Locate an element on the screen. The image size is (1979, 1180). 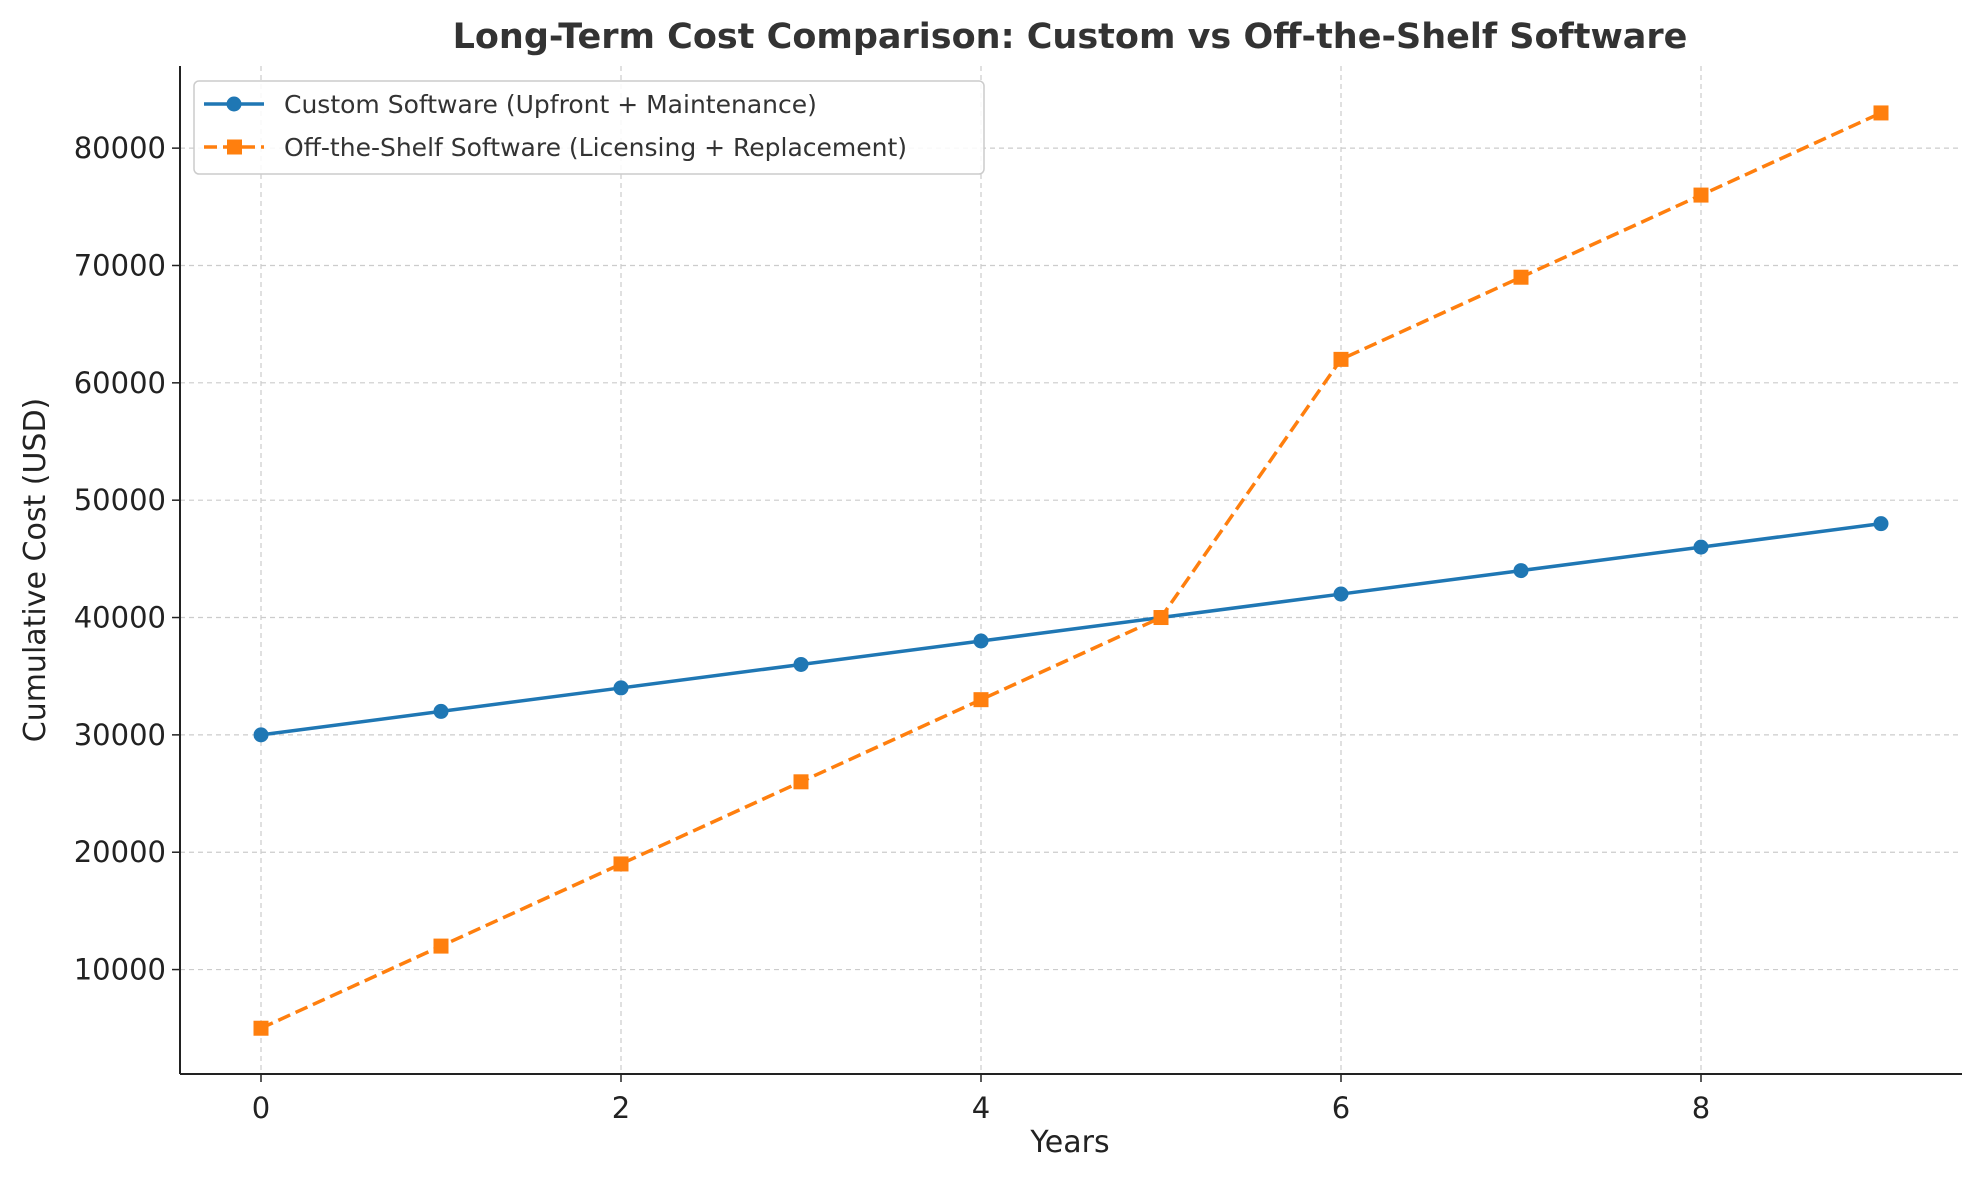
y-tick-label: 10000 is located at coordinates (120, 970).